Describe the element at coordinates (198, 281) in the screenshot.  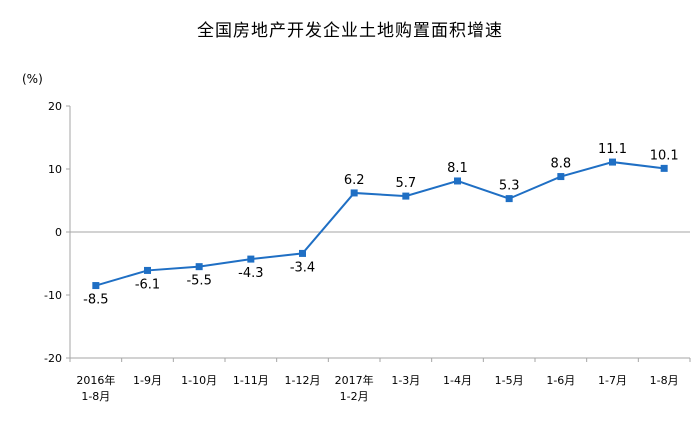
I see `data-label: -5.5` at that location.